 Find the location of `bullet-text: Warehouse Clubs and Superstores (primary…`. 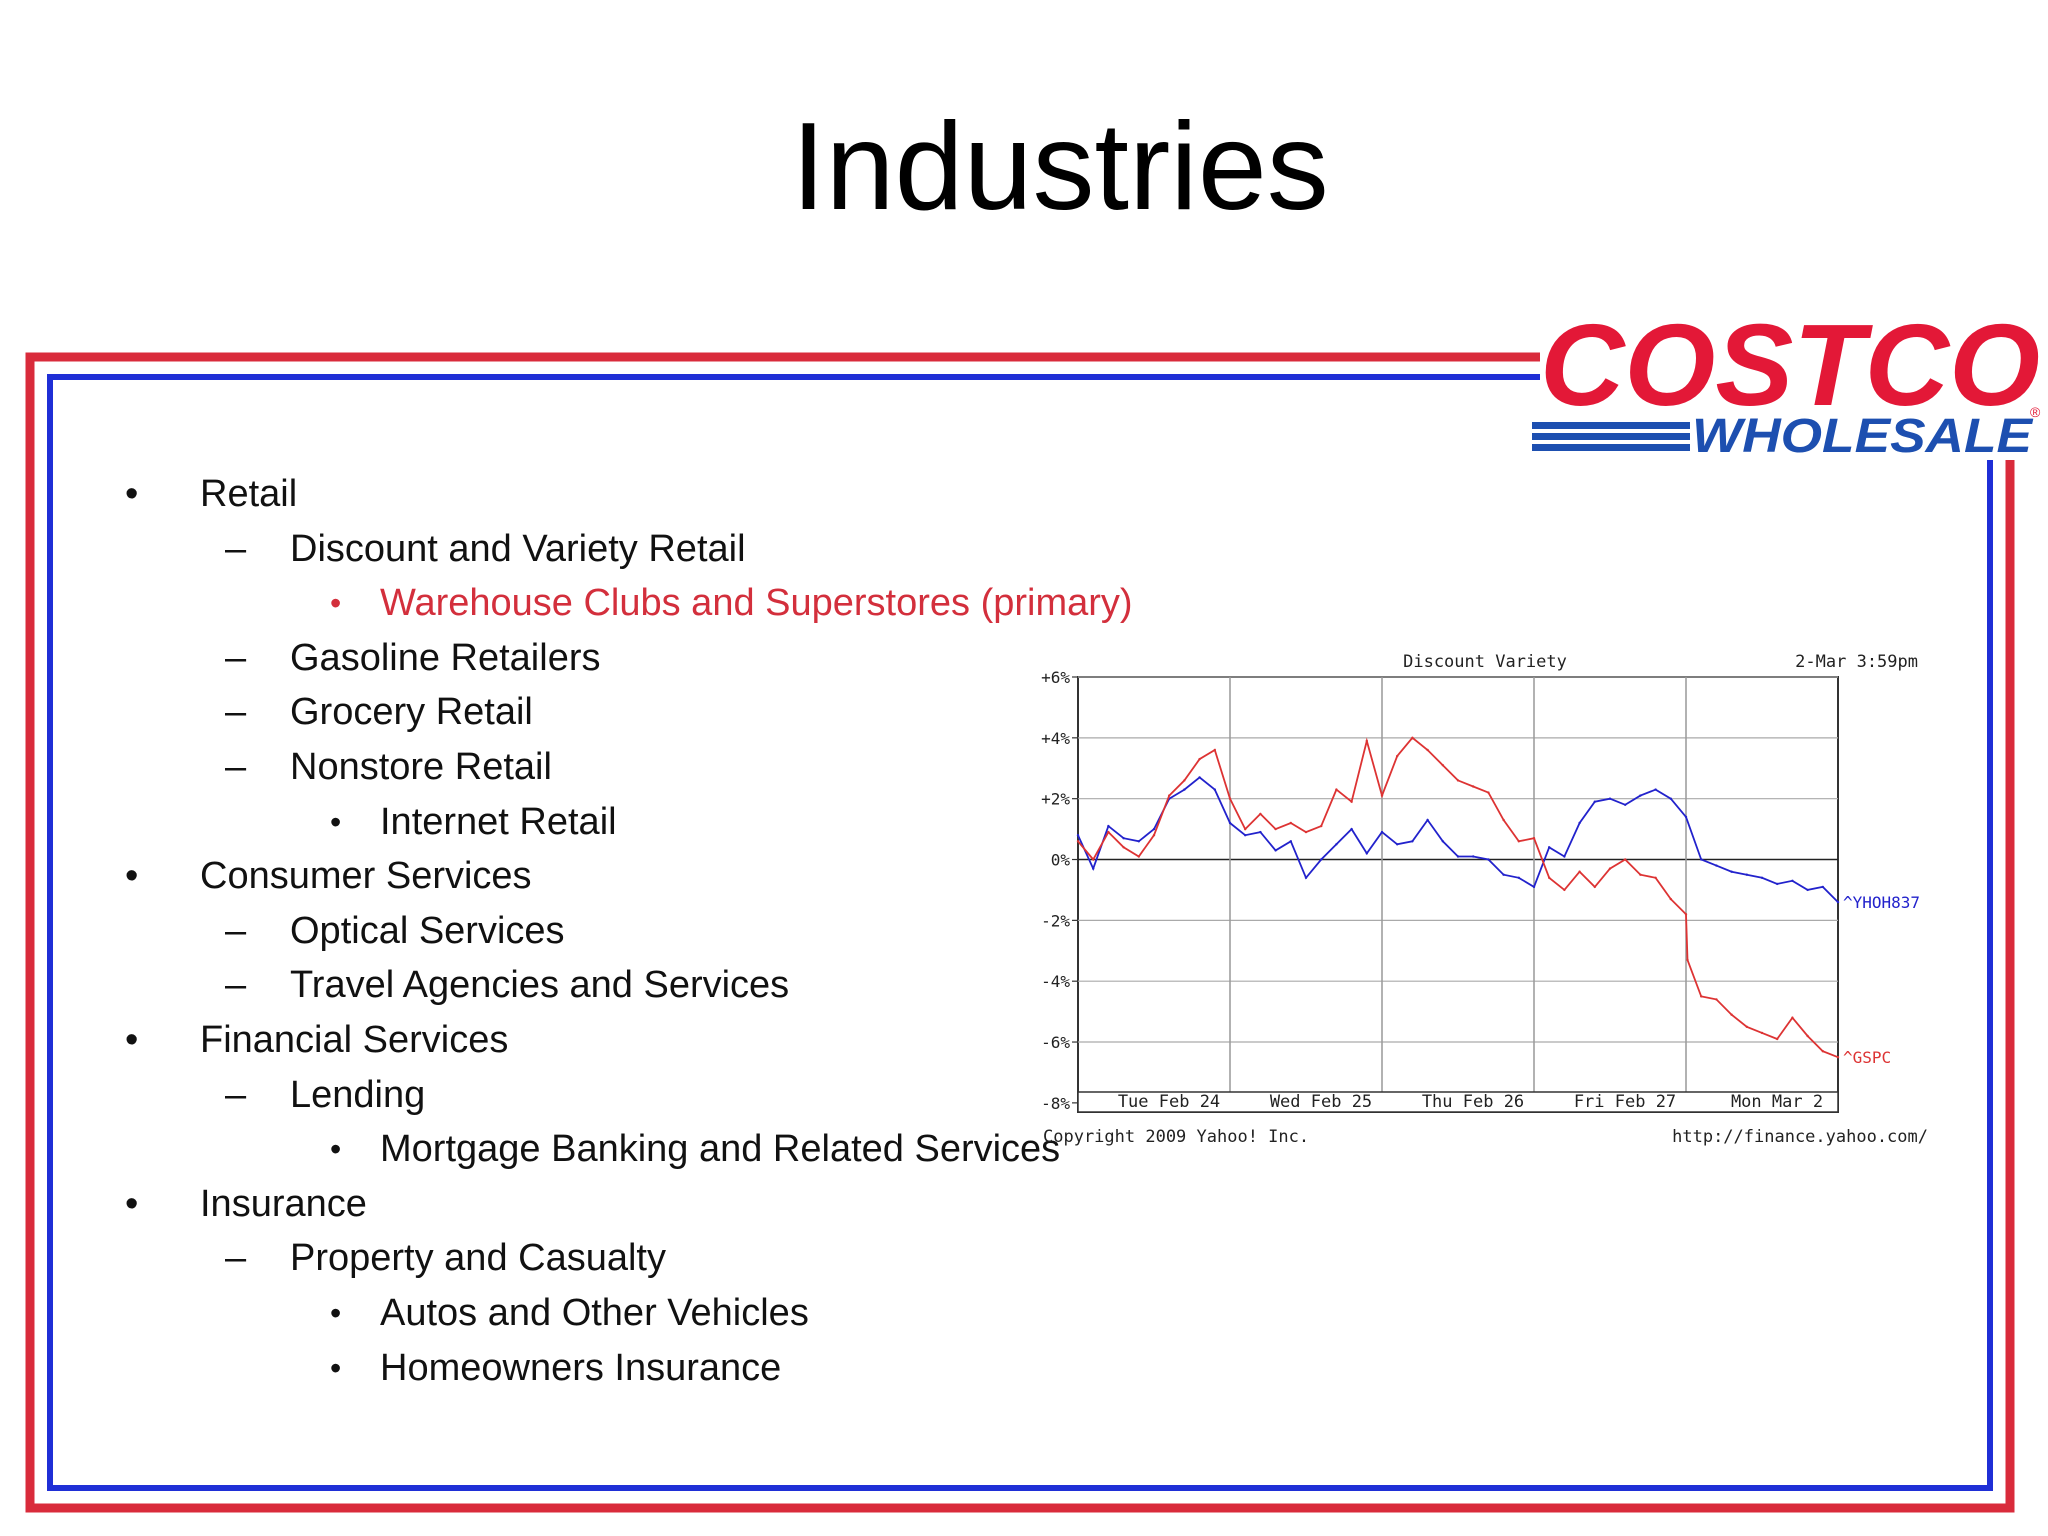

bullet-text: Warehouse Clubs and Superstores (primary… is located at coordinates (756, 603).